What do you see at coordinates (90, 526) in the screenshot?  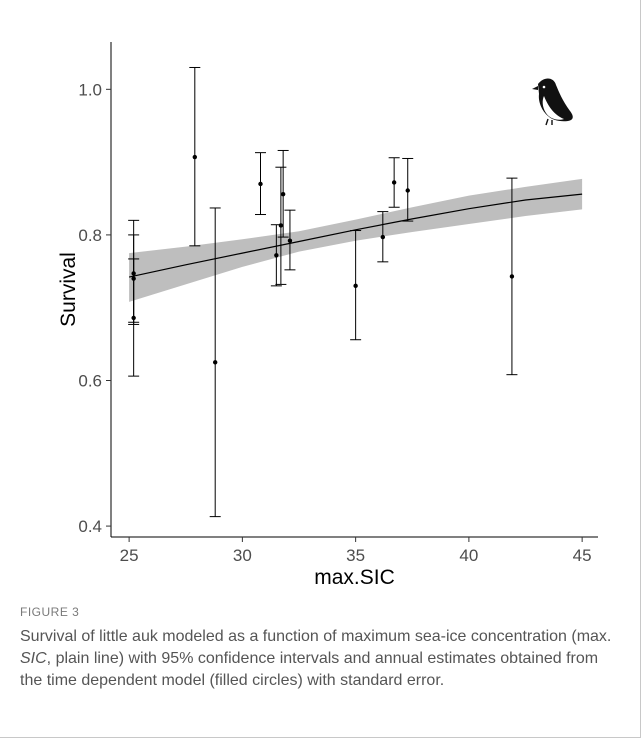 I see `y-tick-label: 0.4` at bounding box center [90, 526].